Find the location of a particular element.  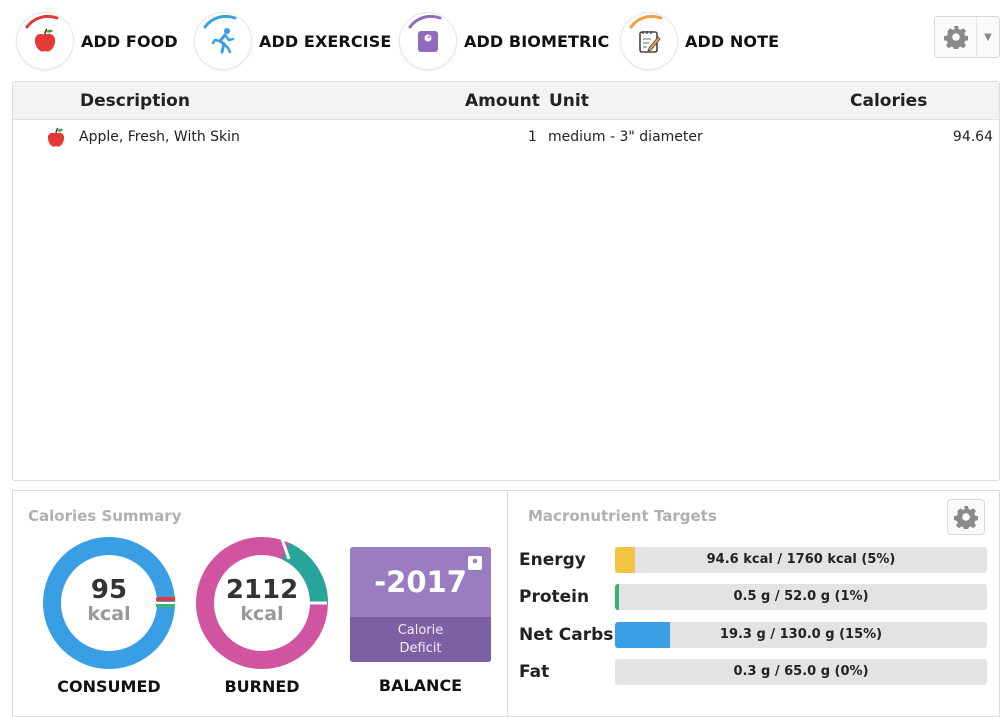

add-food-label: ADD FOOD is located at coordinates (129, 41).